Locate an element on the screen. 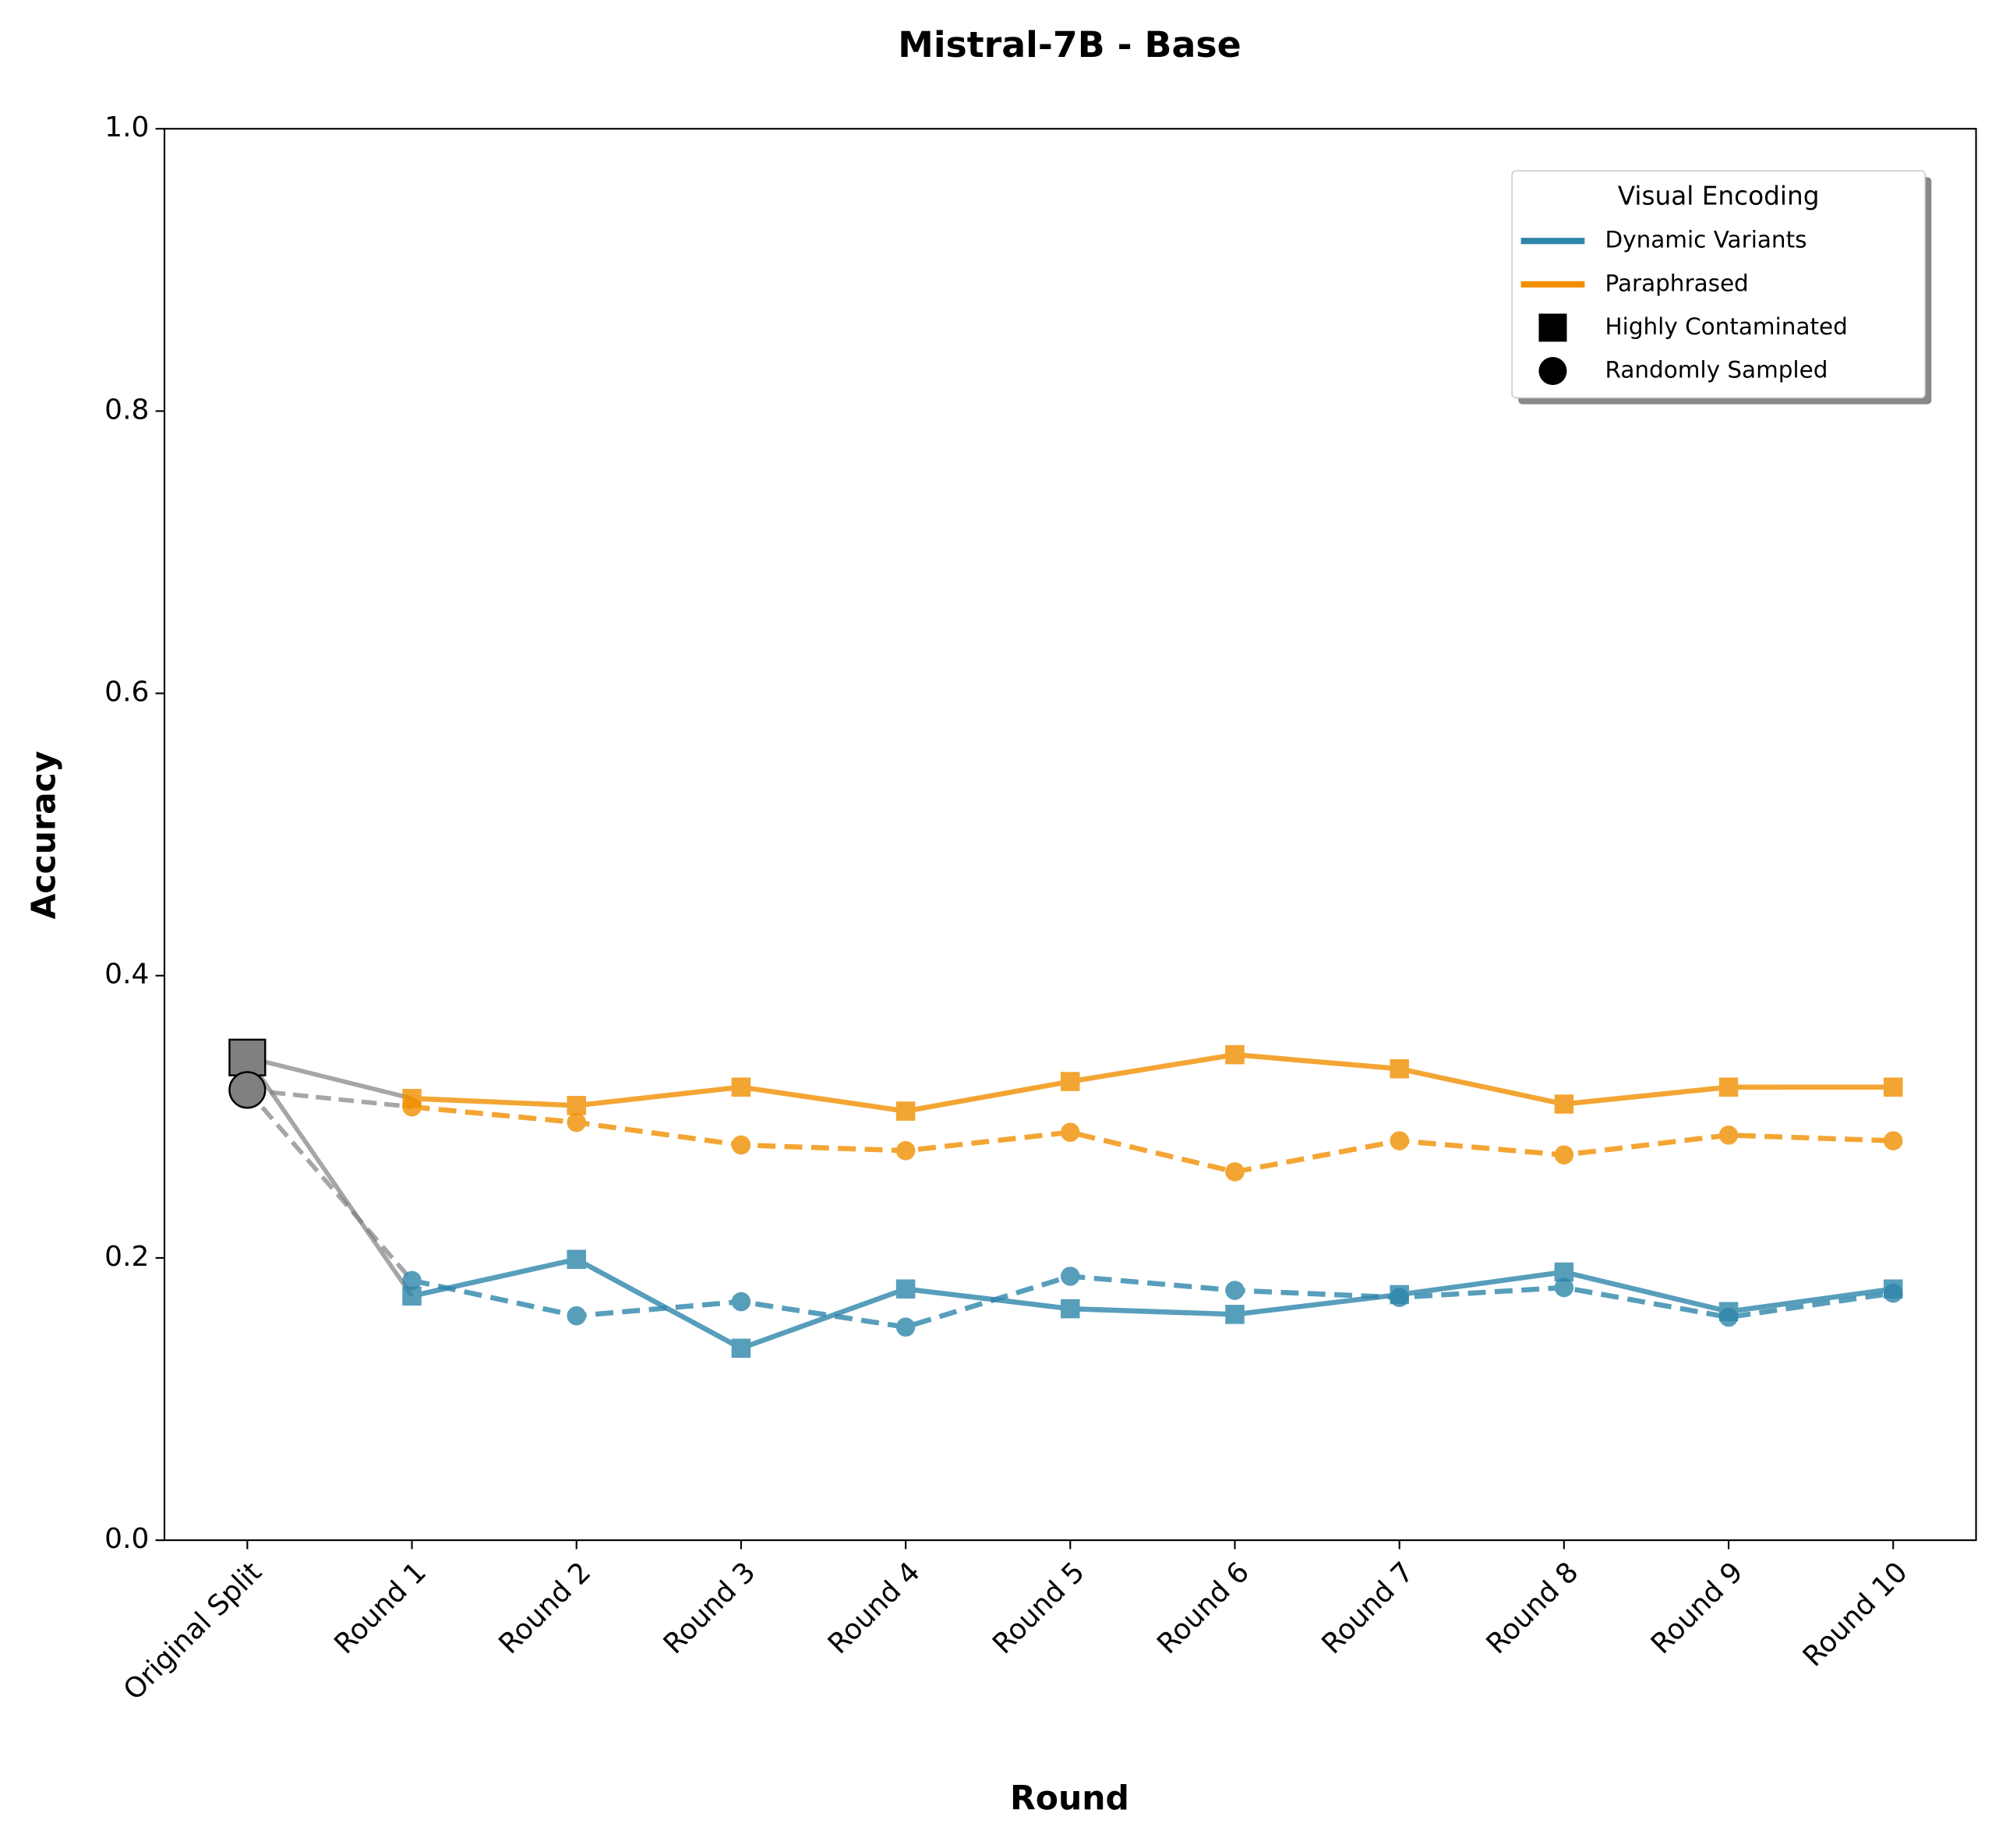 This screenshot has height=1848, width=1999. x-tick-label: Round 2 is located at coordinates (545, 1608).